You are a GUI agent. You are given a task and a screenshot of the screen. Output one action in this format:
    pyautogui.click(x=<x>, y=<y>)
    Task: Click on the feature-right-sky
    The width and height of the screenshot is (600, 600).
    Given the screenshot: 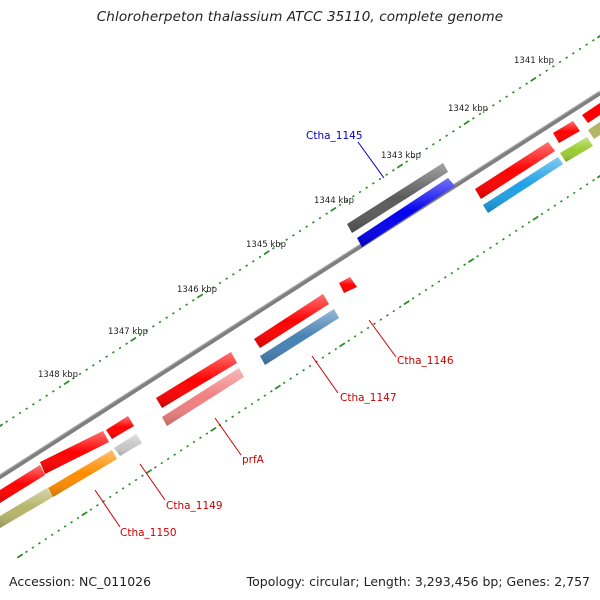 What is the action you would take?
    pyautogui.click(x=523, y=185)
    